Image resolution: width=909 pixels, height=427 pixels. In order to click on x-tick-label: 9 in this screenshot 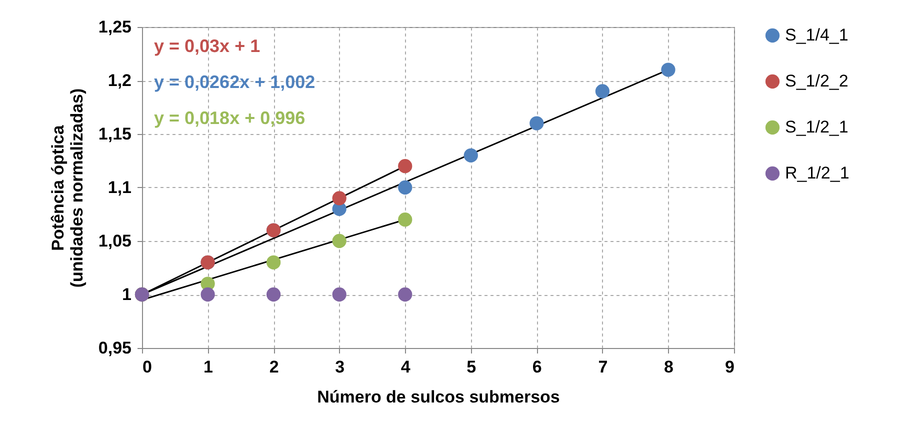, I will do `click(729, 367)`.